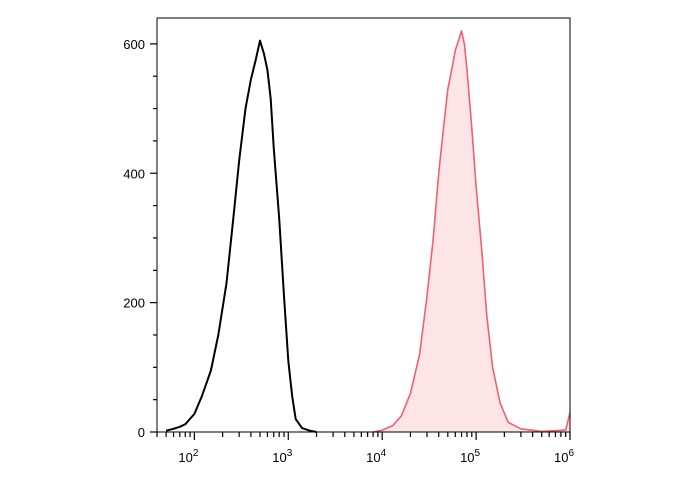 This screenshot has height=495, width=688. Describe the element at coordinates (134, 173) in the screenshot. I see `y-tick-label: 400` at that location.